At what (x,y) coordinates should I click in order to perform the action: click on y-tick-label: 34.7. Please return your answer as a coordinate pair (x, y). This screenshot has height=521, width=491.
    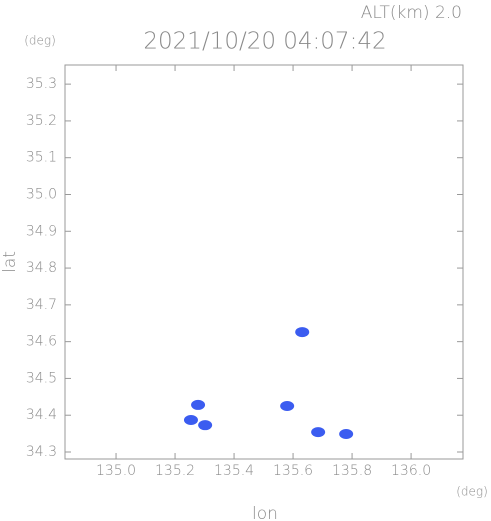
    Looking at the image, I should click on (41, 305).